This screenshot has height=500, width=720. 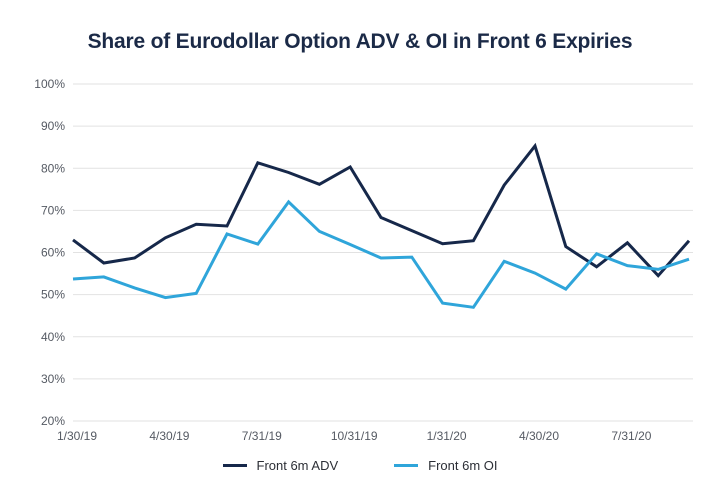 I want to click on x-tick-label: 7/31/20, so click(x=631, y=436).